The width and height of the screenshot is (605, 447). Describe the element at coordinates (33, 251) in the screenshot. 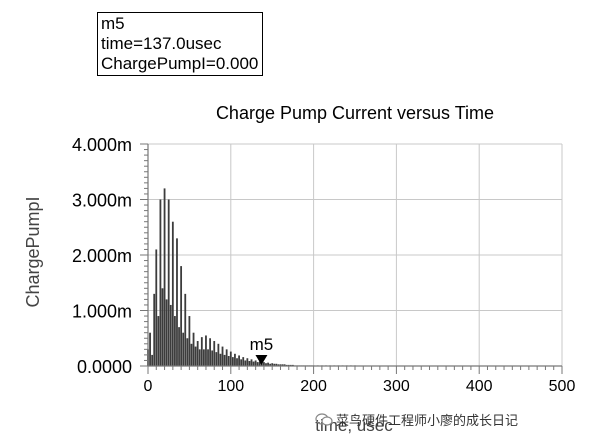

I see `y-axis-label: ChargePumpI` at that location.